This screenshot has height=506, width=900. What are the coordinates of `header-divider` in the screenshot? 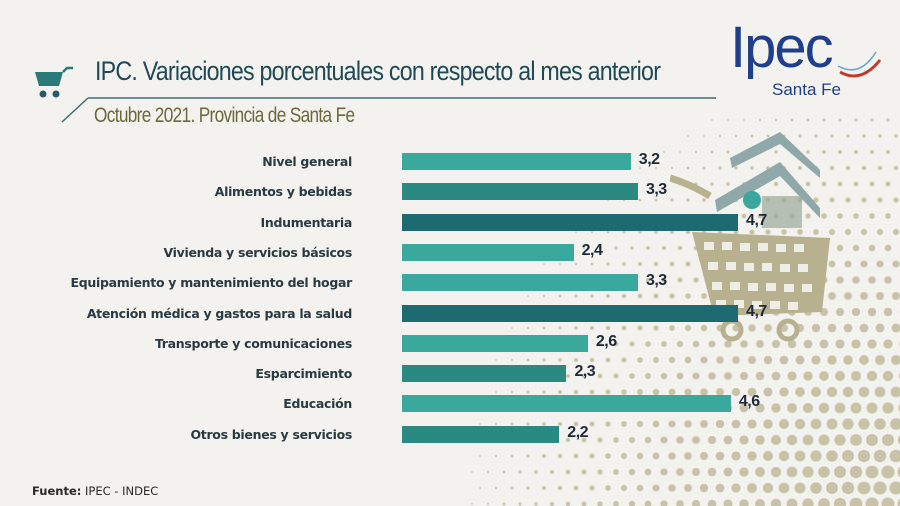 It's located at (388, 110).